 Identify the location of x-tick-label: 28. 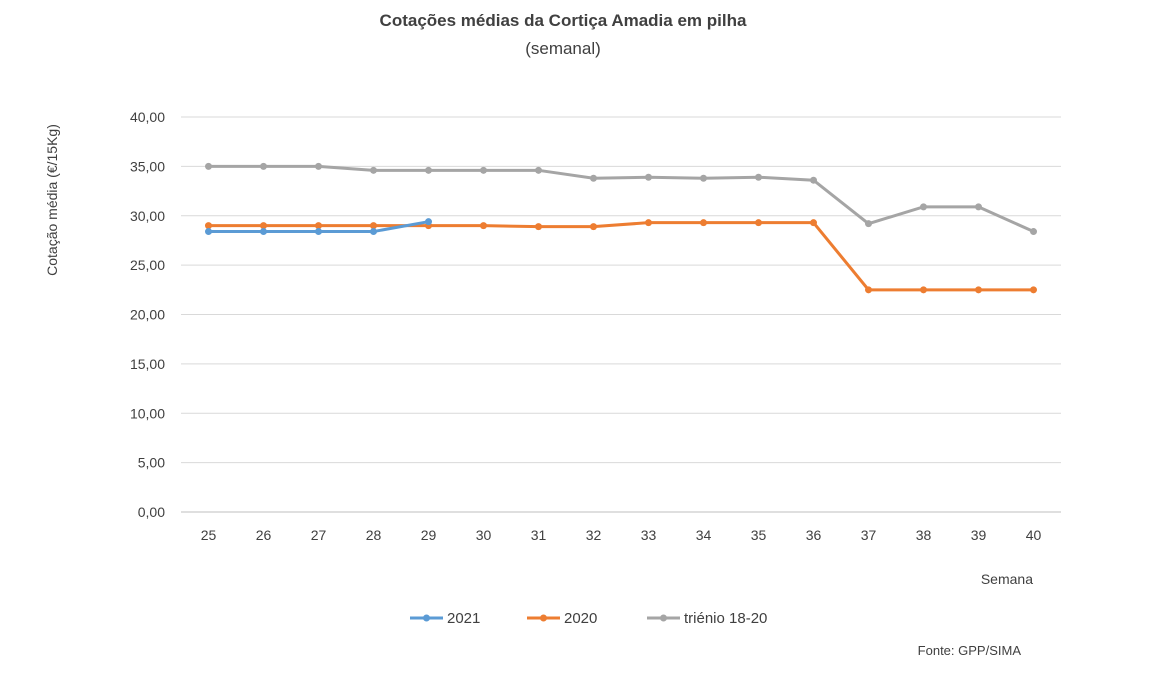
(374, 535).